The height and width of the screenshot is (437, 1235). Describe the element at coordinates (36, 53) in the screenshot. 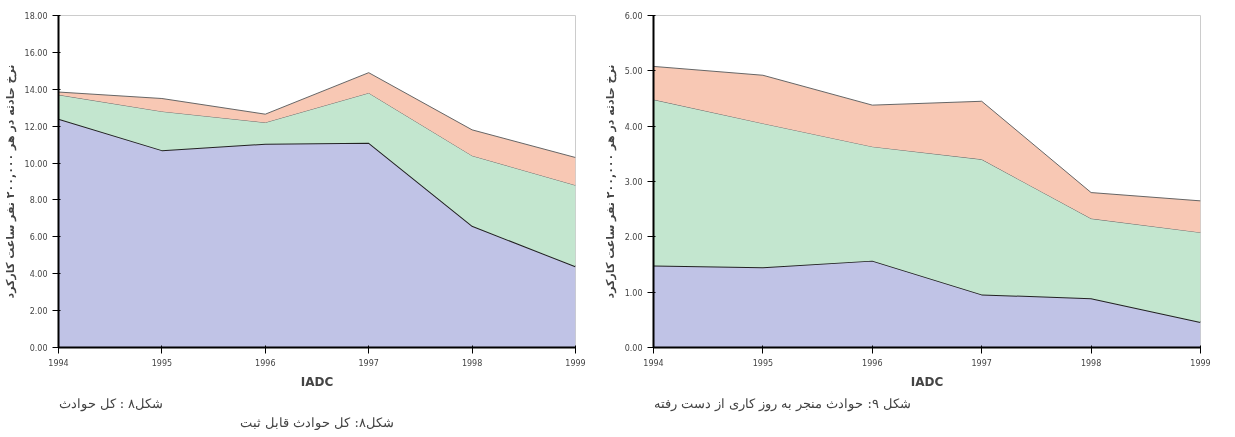

I see `y-tick-label: 16.00` at that location.